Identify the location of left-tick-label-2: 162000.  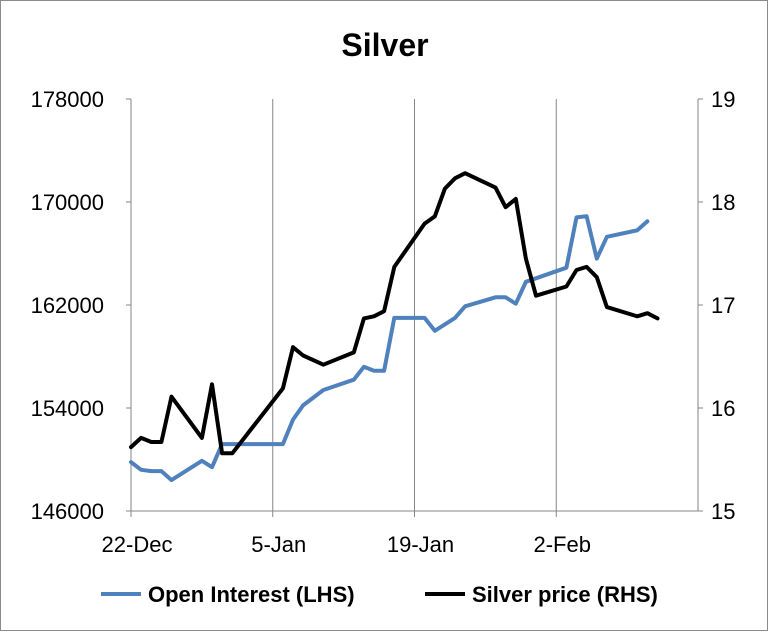
(67, 305).